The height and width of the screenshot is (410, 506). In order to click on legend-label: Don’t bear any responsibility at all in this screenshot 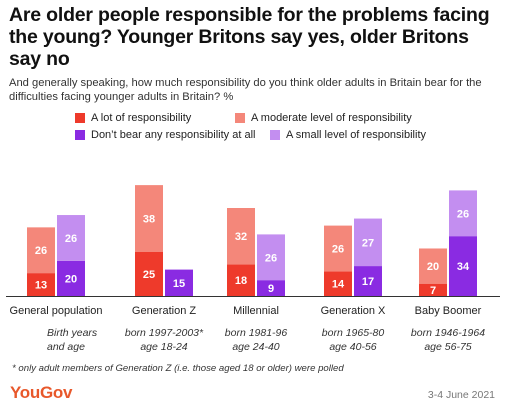, I will do `click(173, 135)`.